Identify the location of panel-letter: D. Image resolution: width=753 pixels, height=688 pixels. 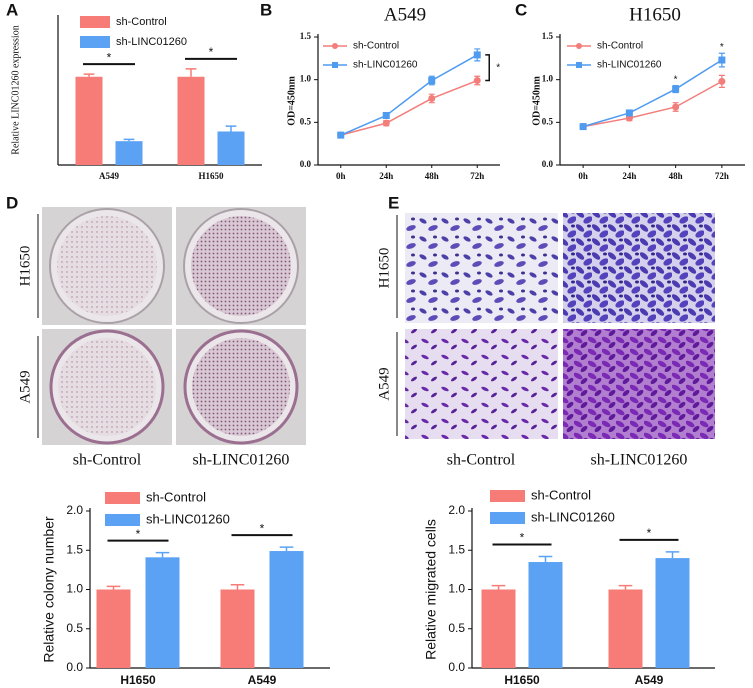
(12, 202).